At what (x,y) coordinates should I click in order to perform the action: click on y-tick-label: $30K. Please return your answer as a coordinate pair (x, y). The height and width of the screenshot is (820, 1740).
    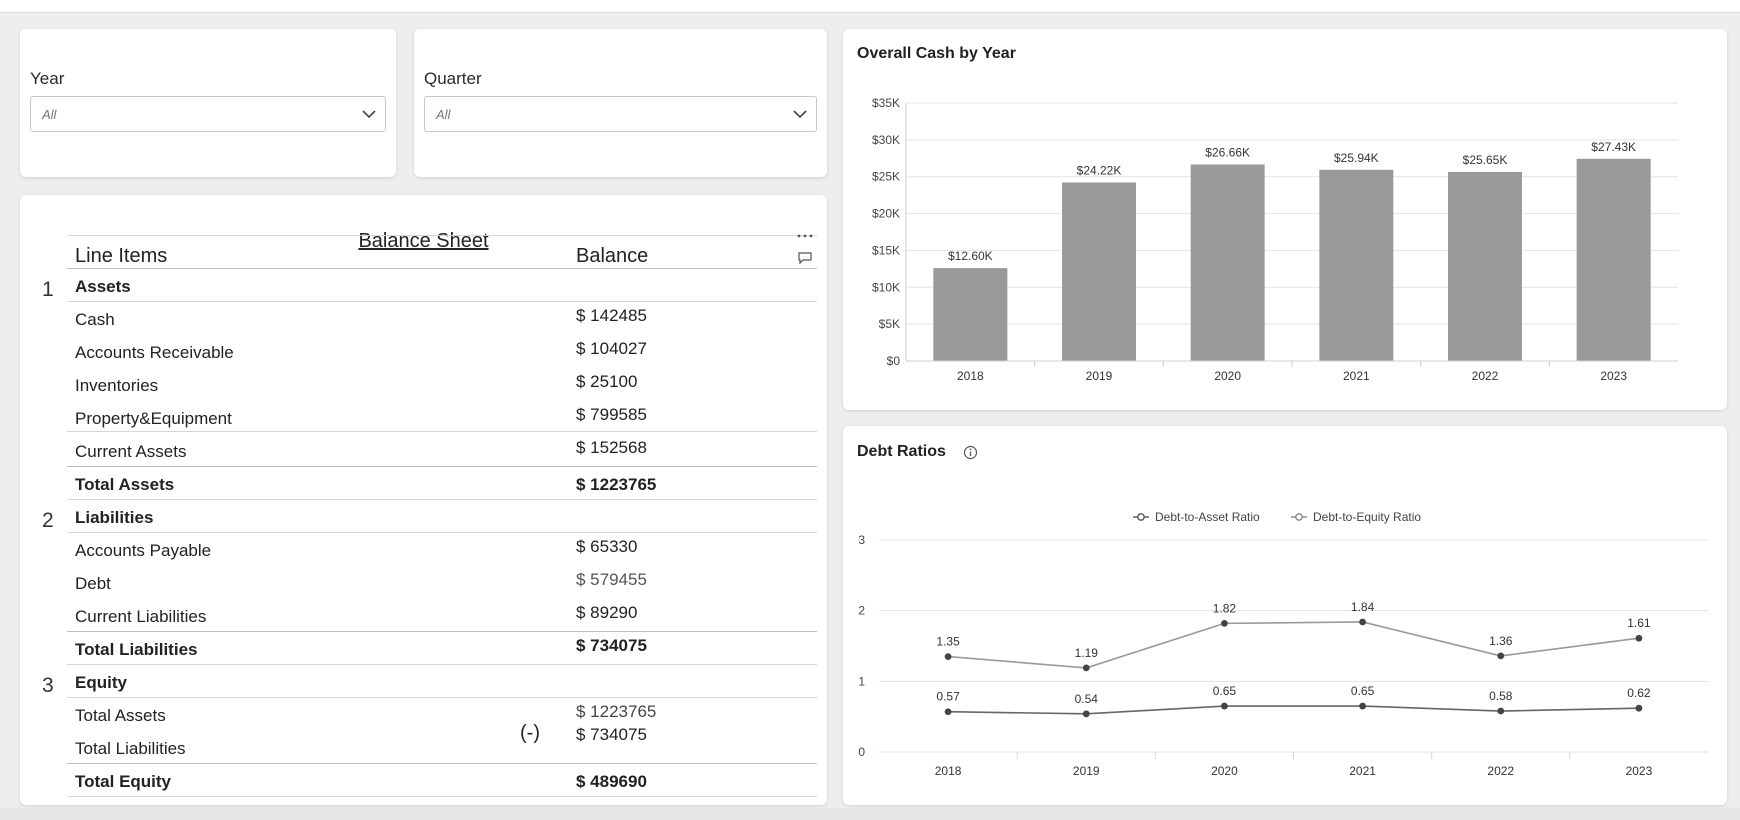
    Looking at the image, I should click on (886, 140).